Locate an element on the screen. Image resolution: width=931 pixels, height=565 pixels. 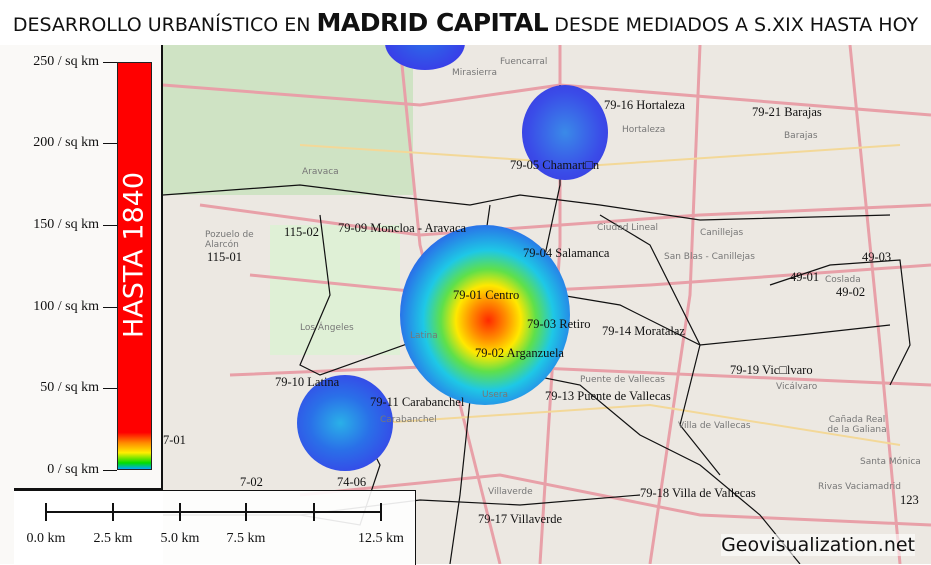
legend-tick-label: 50 / sq km is located at coordinates (69, 387).